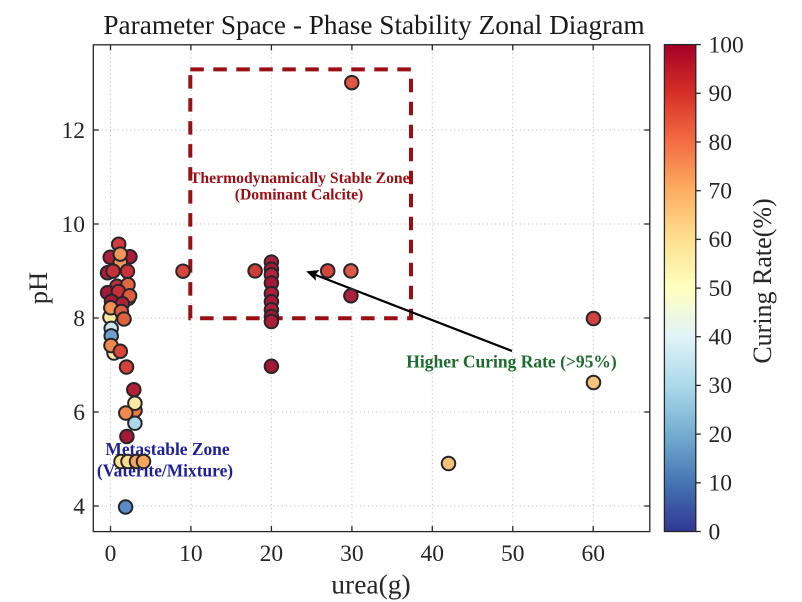  I want to click on svg-text: Higher Curing Rate (>95%), so click(511, 361).